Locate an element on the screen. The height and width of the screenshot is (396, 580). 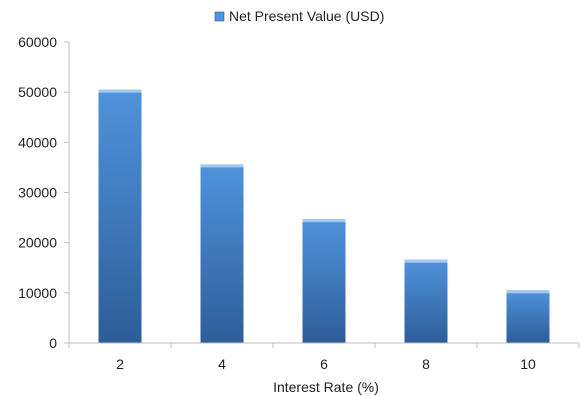
x-tick-label: 2 is located at coordinates (120, 364).